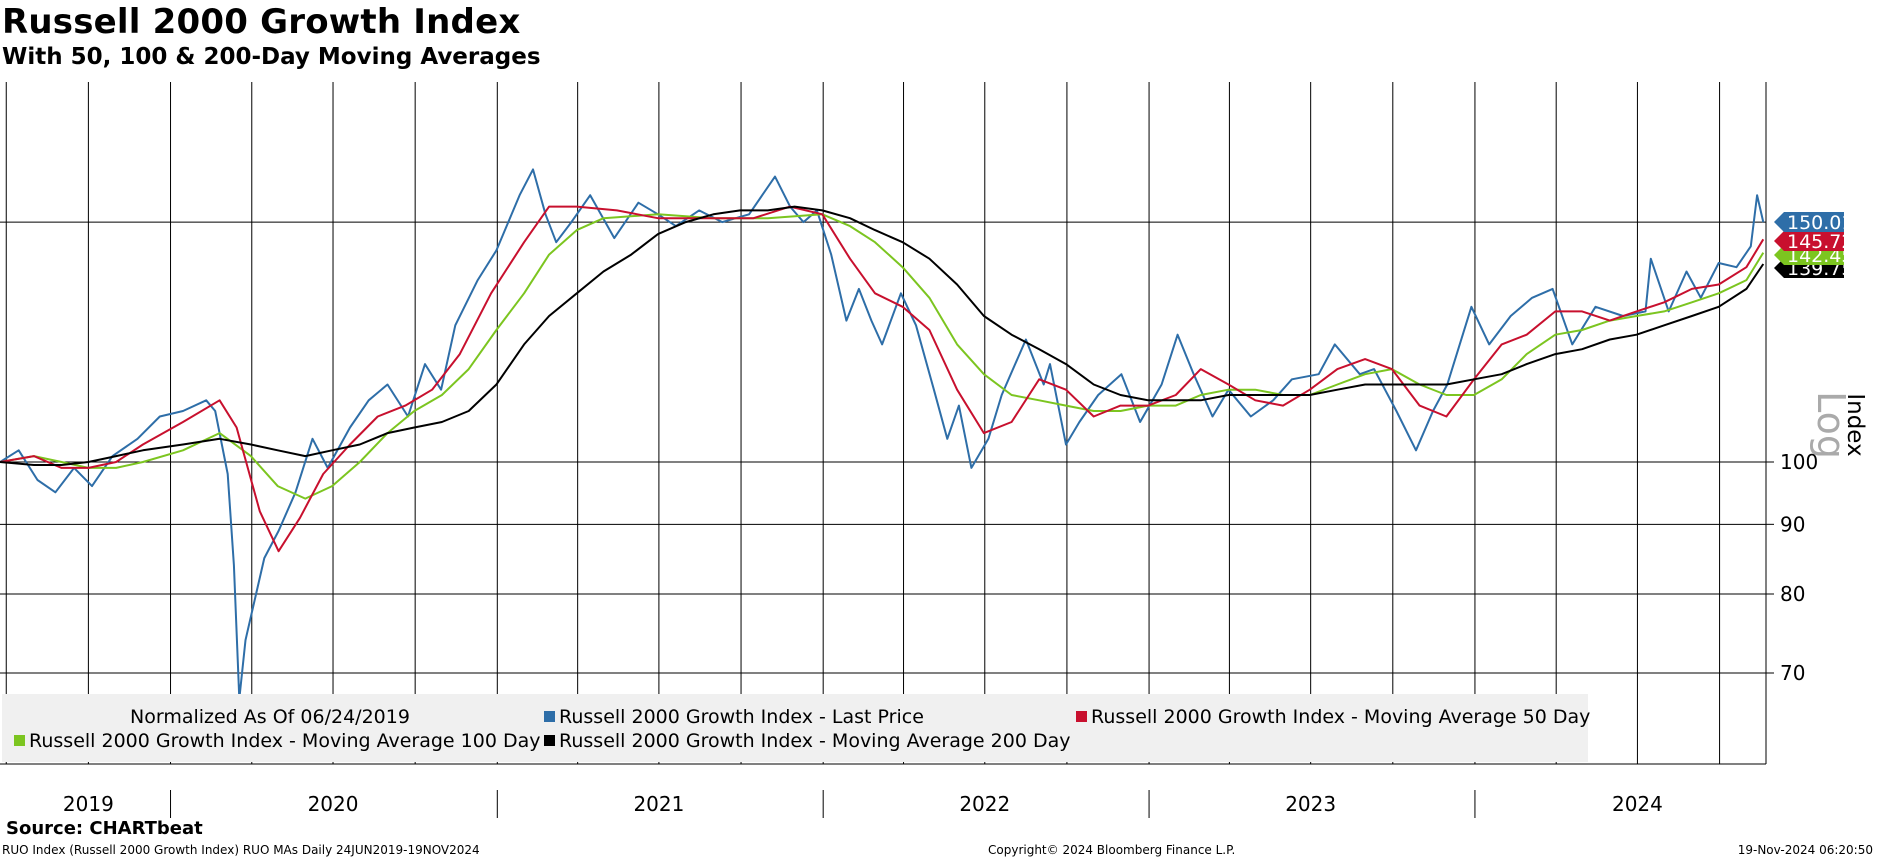  Describe the element at coordinates (1799, 462) in the screenshot. I see `y-tick-label: 100` at that location.